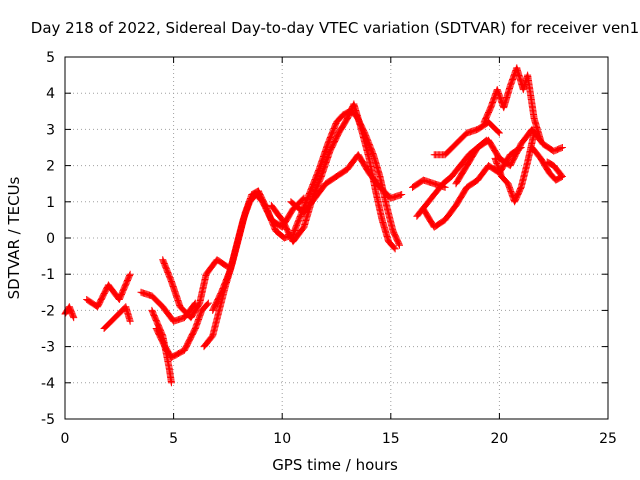 The image size is (640, 480). Describe the element at coordinates (391, 439) in the screenshot. I see `x-tick-label: 15` at that location.